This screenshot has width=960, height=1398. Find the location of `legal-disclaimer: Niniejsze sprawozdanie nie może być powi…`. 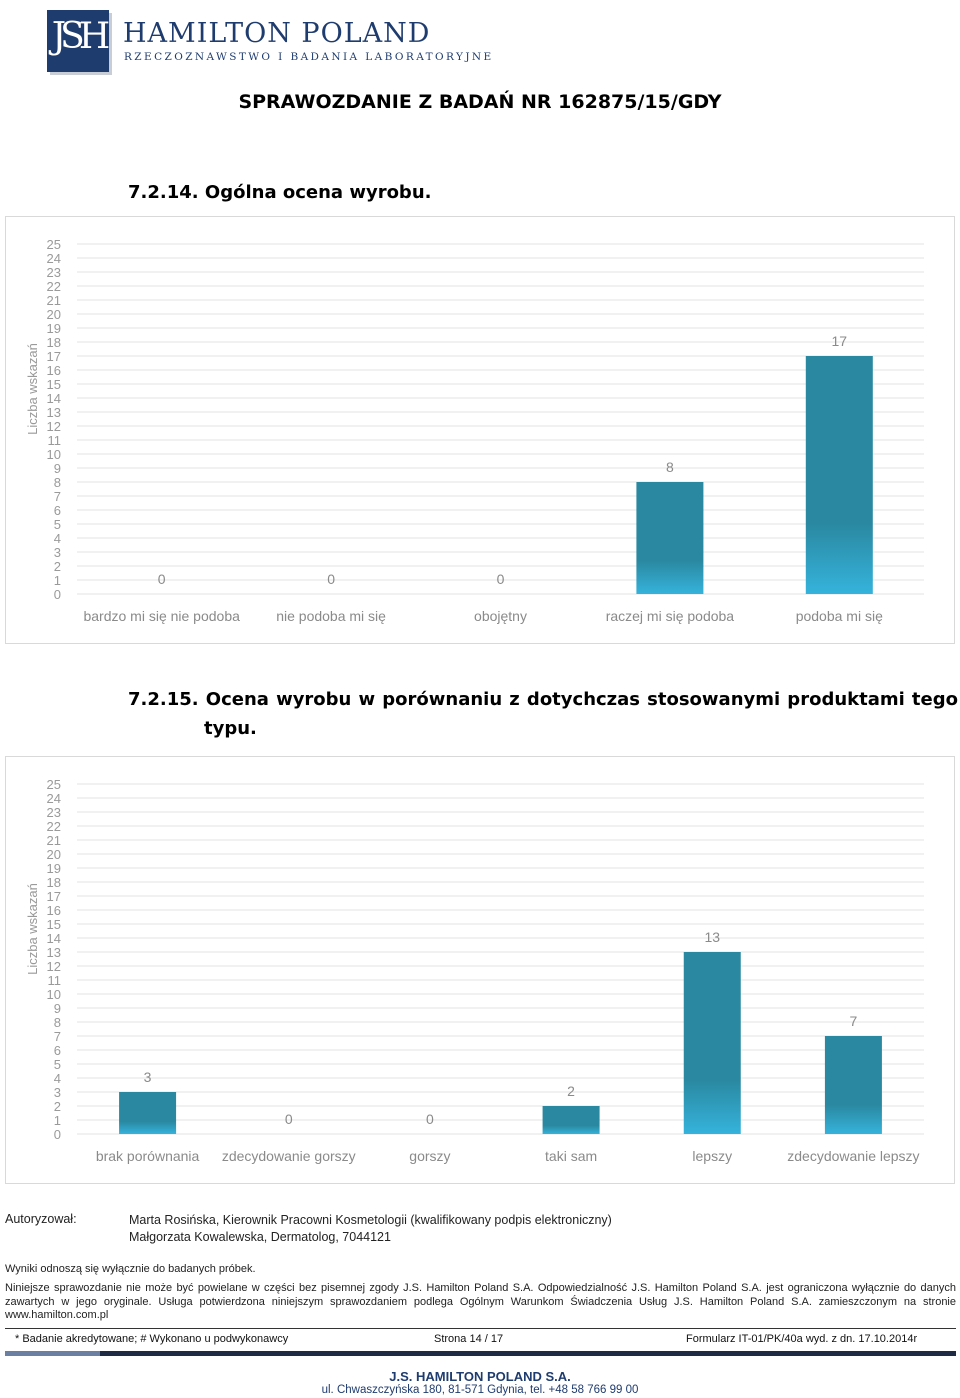

legal-disclaimer: Niniejsze sprawozdanie nie może być powi… is located at coordinates (480, 1301).